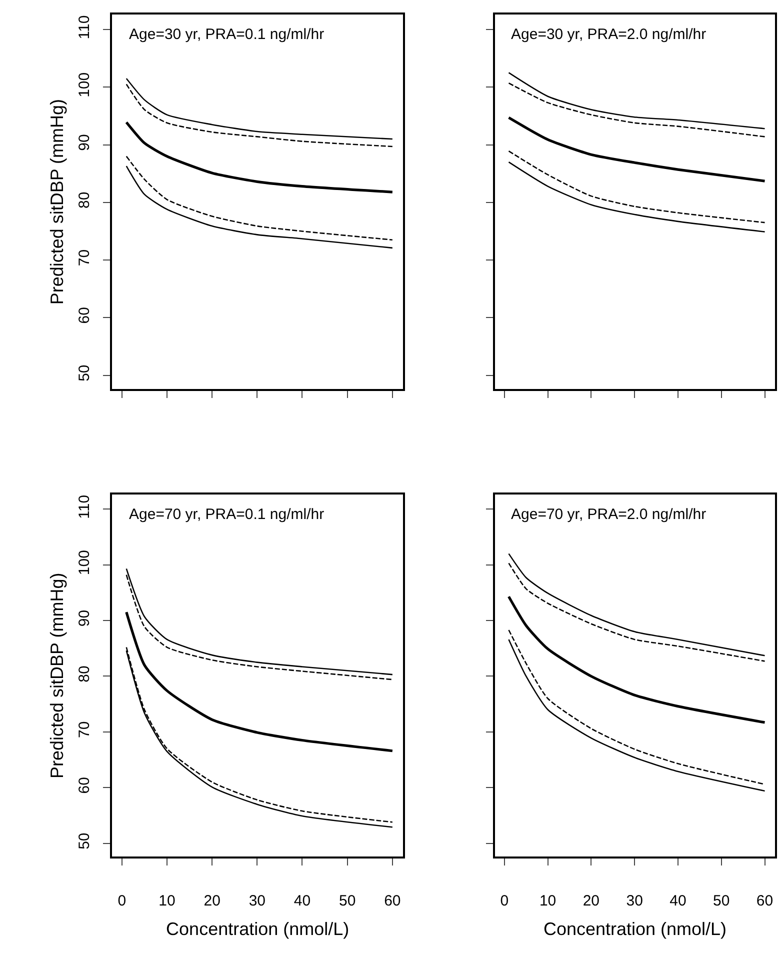 The height and width of the screenshot is (968, 783). Describe the element at coordinates (608, 34) in the screenshot. I see `text: Age=30 yr, PRA=2.0 ng/ml/hr` at that location.